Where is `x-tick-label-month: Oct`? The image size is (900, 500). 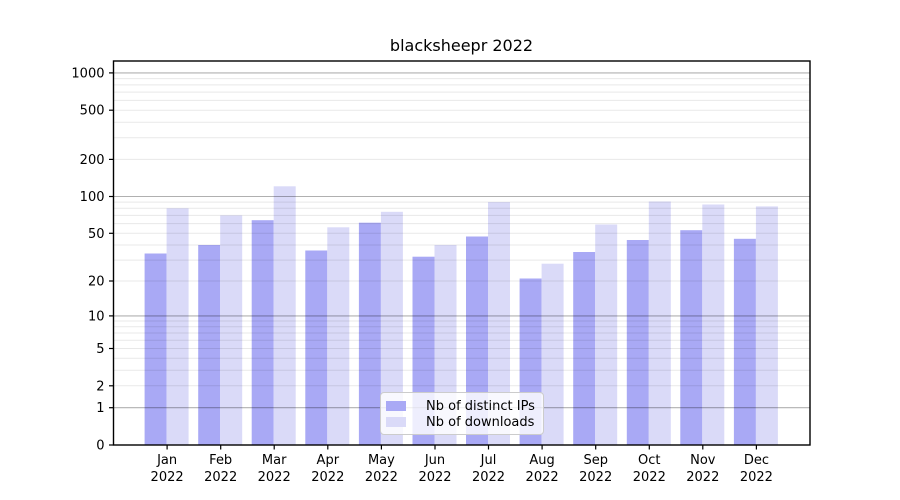 x-tick-label-month: Oct is located at coordinates (649, 460).